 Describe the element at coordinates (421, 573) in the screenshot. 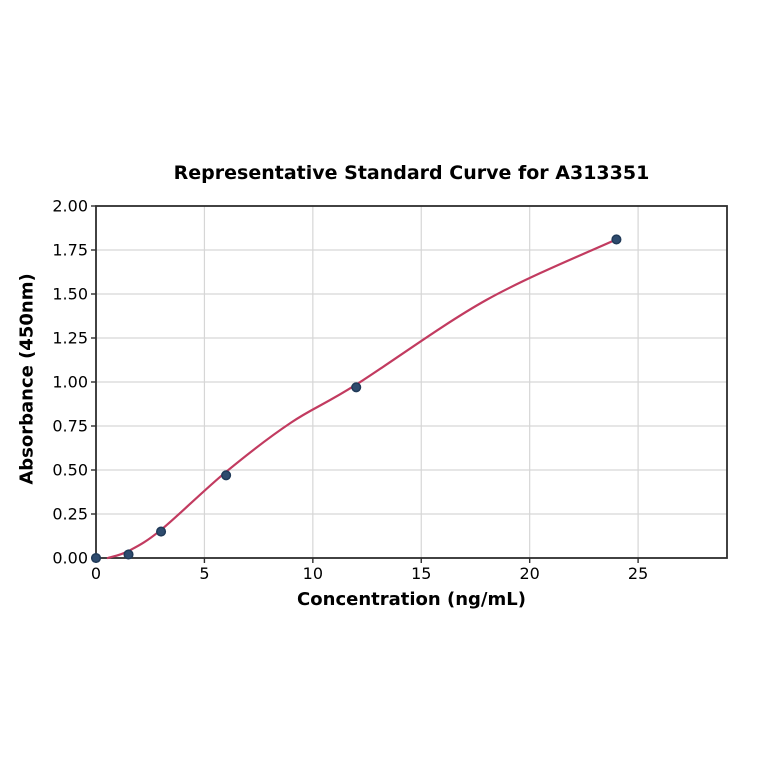

I see `x-tick-label: 15` at that location.